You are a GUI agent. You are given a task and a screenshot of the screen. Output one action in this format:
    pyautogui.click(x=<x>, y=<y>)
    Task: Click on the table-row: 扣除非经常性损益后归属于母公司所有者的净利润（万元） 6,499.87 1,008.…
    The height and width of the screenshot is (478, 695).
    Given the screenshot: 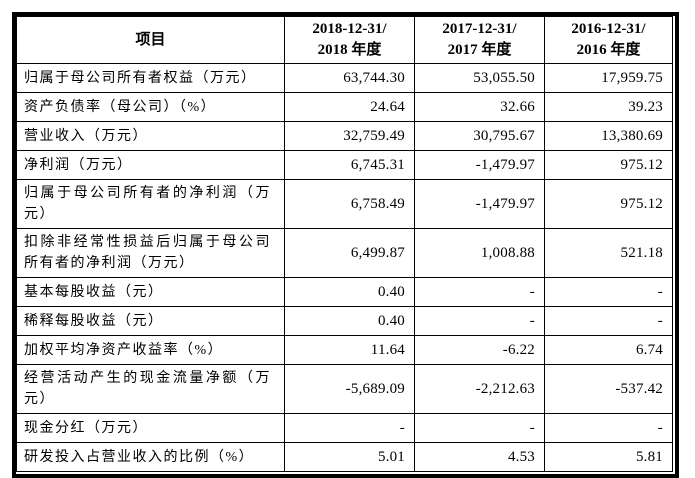 What is the action you would take?
    pyautogui.click(x=344, y=253)
    